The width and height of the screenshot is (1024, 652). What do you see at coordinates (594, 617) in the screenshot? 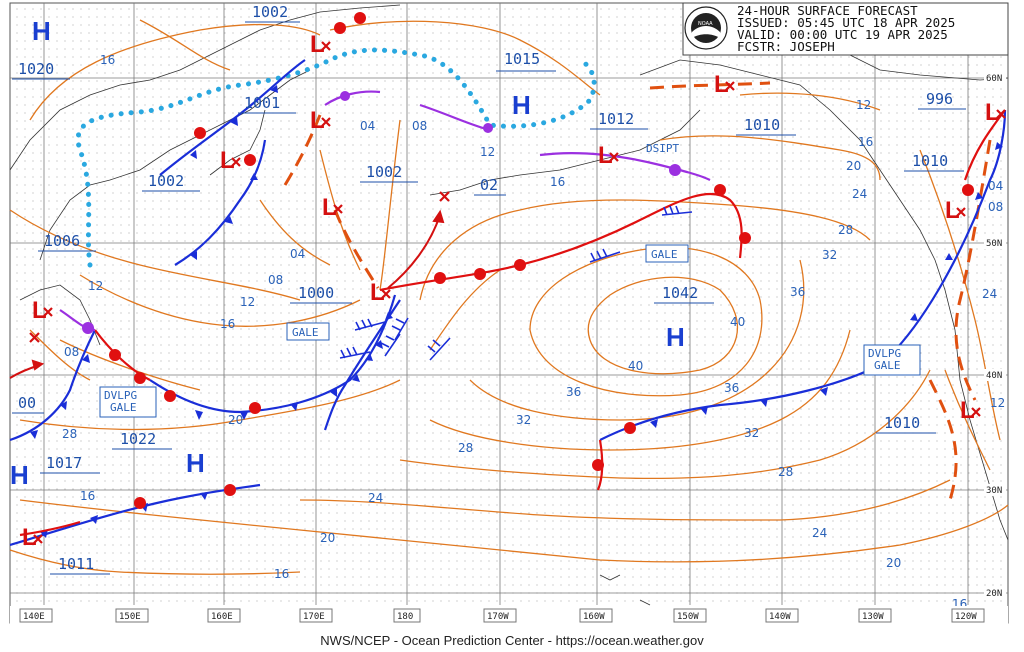
I see `svg-text: 160W` at bounding box center [594, 617].